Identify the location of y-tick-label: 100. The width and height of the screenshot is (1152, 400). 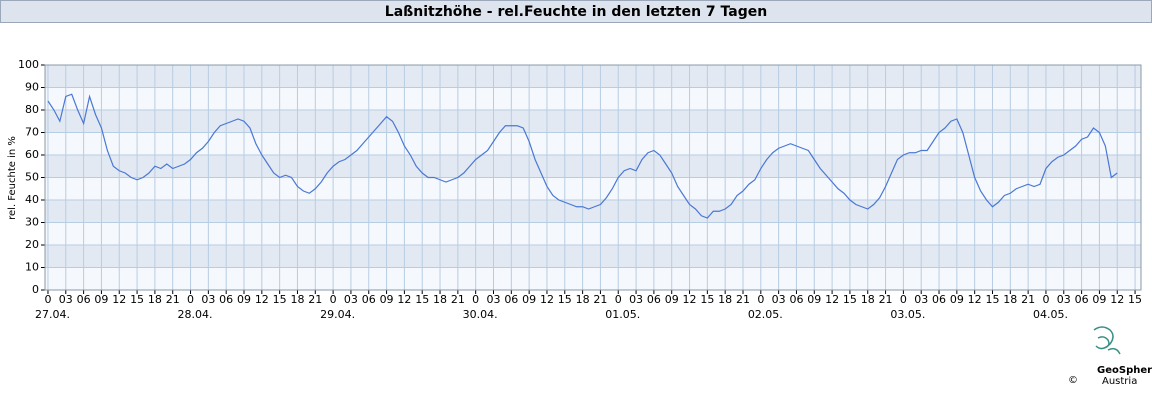
(28, 64).